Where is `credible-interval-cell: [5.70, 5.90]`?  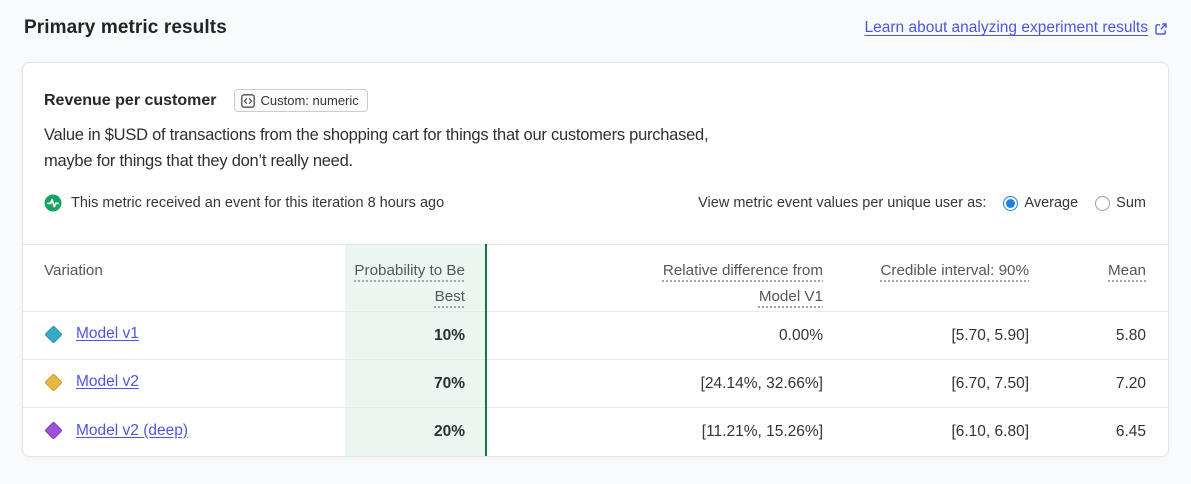 credible-interval-cell: [5.70, 5.90] is located at coordinates (926, 335).